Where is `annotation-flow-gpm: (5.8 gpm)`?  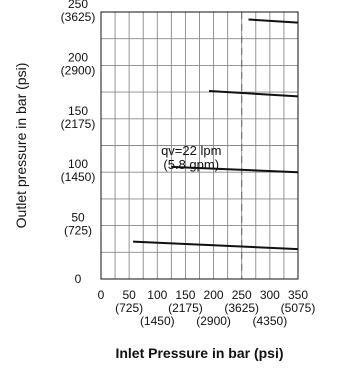 annotation-flow-gpm: (5.8 gpm) is located at coordinates (191, 164).